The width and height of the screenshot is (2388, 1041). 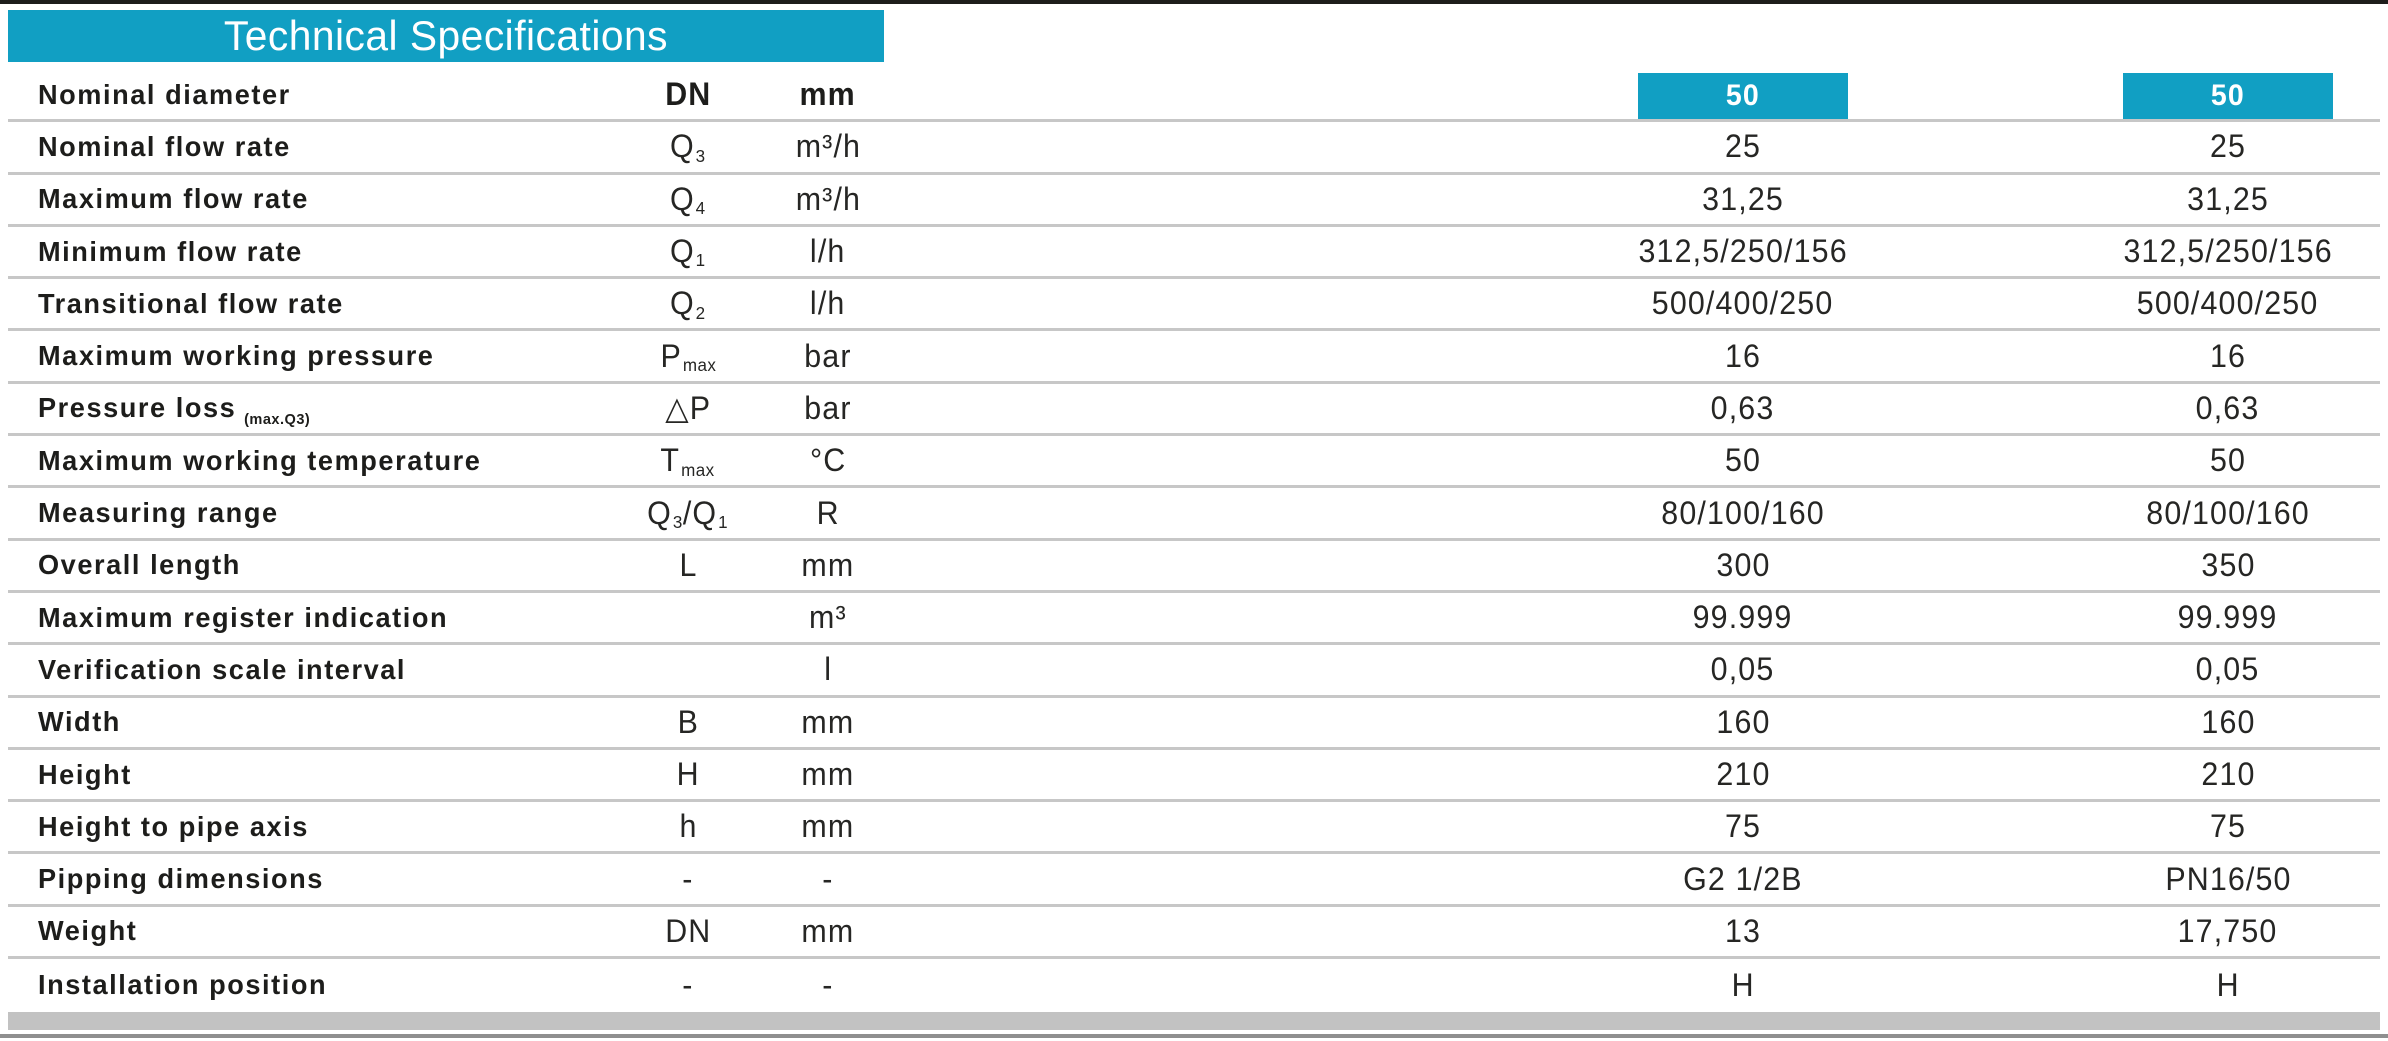 I want to click on row-value-2: 210, so click(x=2228, y=774).